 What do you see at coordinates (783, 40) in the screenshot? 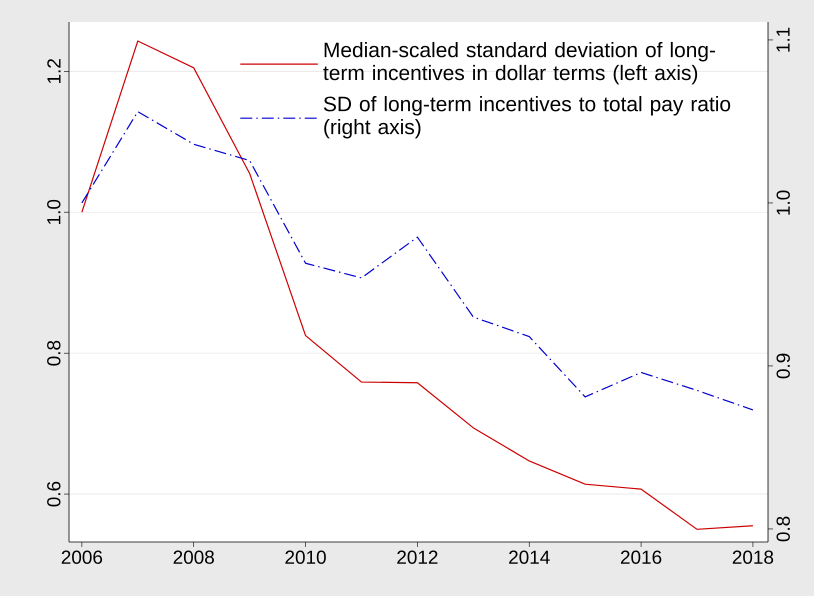
I see `y2-tick-label: 1.1` at bounding box center [783, 40].